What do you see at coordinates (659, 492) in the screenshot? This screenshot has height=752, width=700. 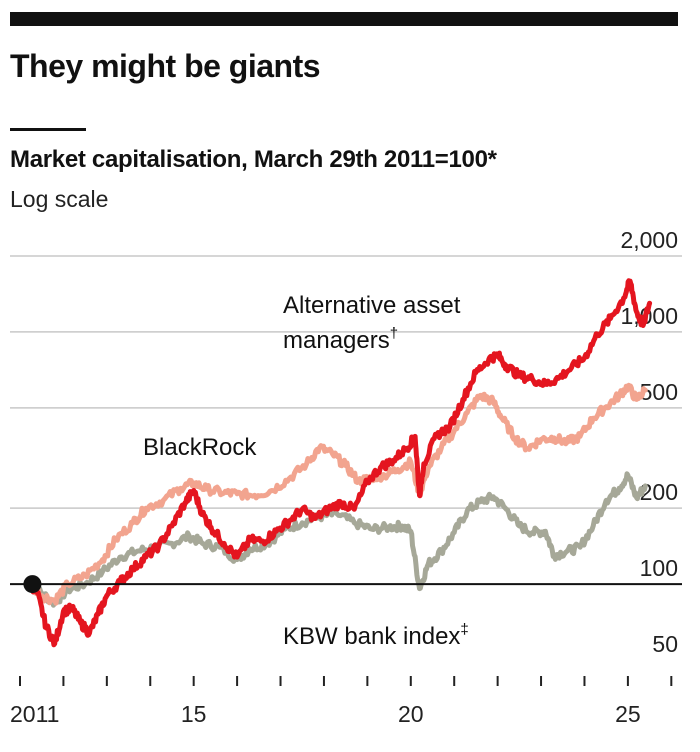 I see `y-tick-label: 200` at bounding box center [659, 492].